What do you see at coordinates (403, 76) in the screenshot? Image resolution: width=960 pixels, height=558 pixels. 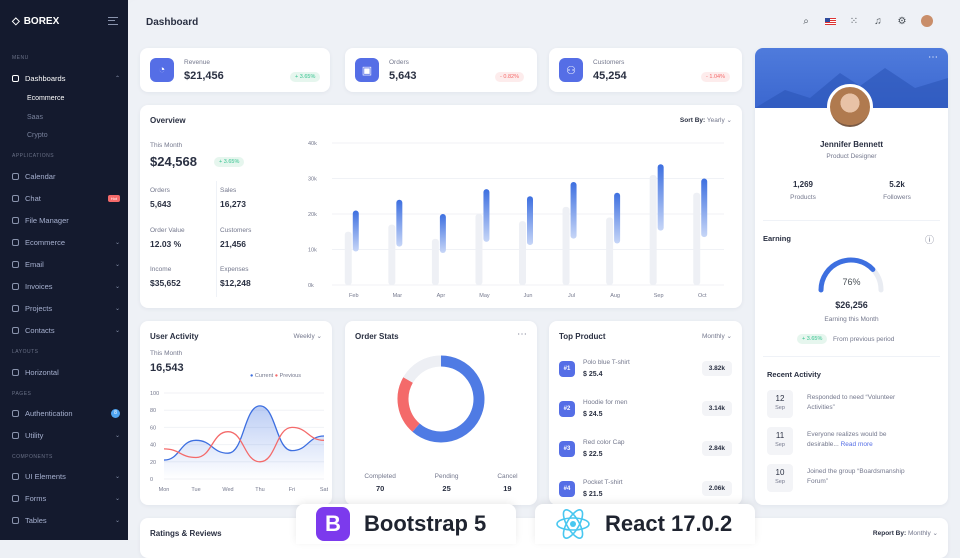 I see `stat-value: 5,643` at bounding box center [403, 76].